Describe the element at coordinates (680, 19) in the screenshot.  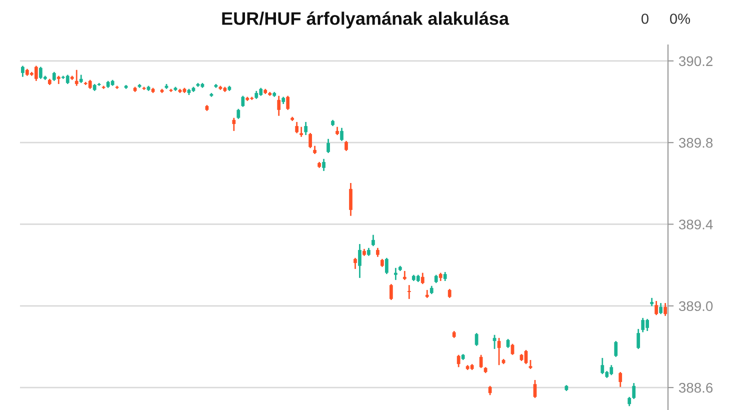
I see `text: 0%` at that location.